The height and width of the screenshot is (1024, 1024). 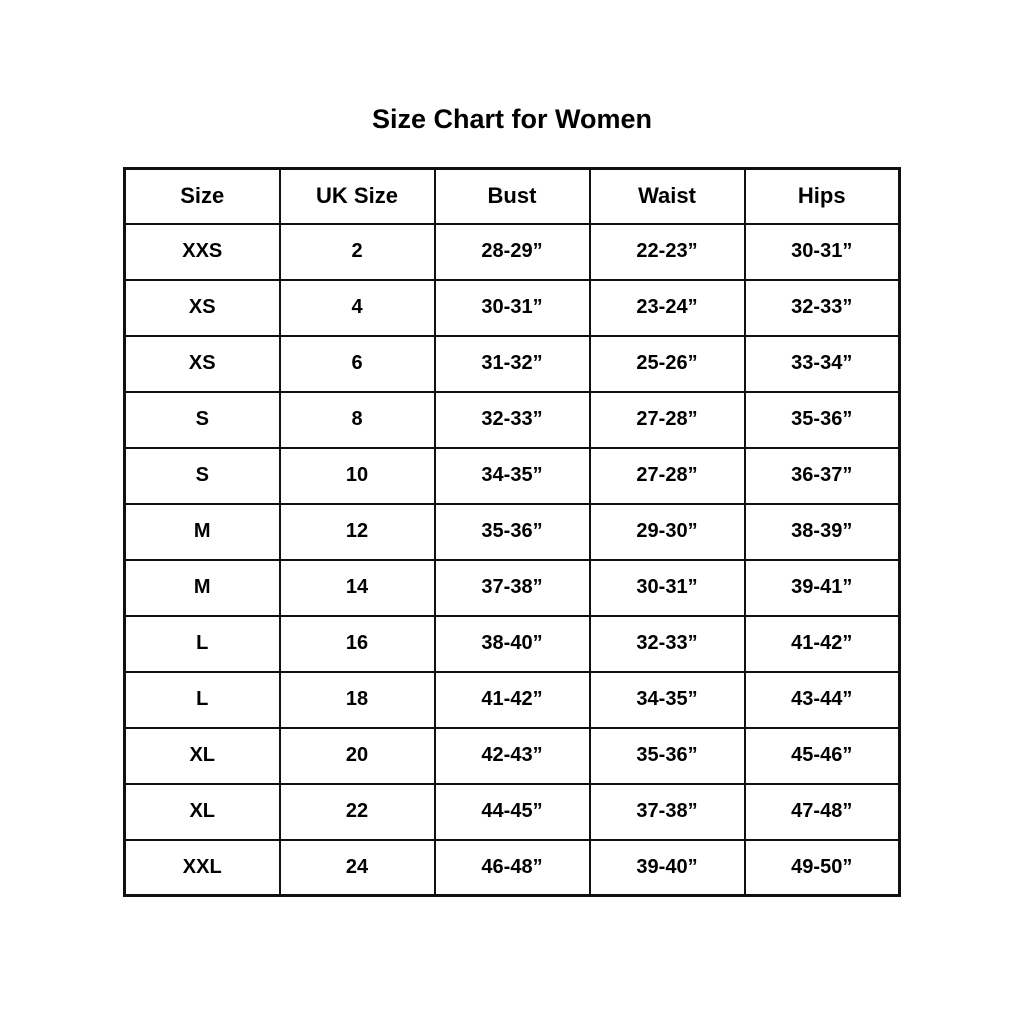 I want to click on table-cell: 42-43”, so click(x=512, y=755).